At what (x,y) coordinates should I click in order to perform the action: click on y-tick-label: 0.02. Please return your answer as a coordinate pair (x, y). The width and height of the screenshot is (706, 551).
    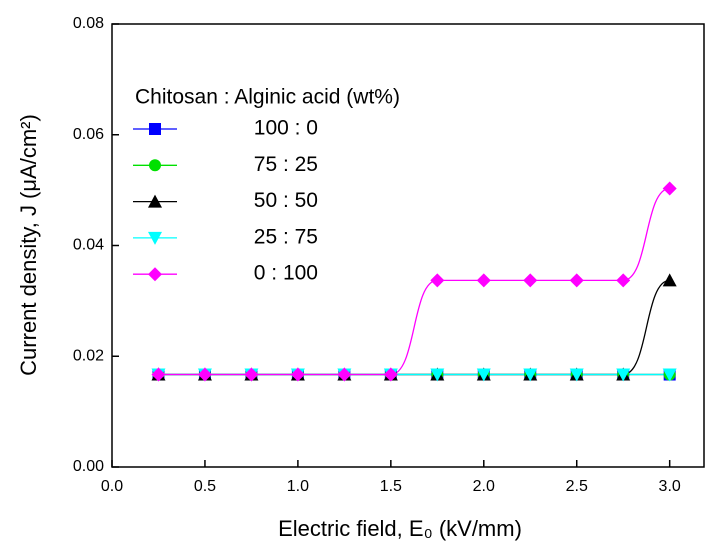
    Looking at the image, I should click on (88, 355).